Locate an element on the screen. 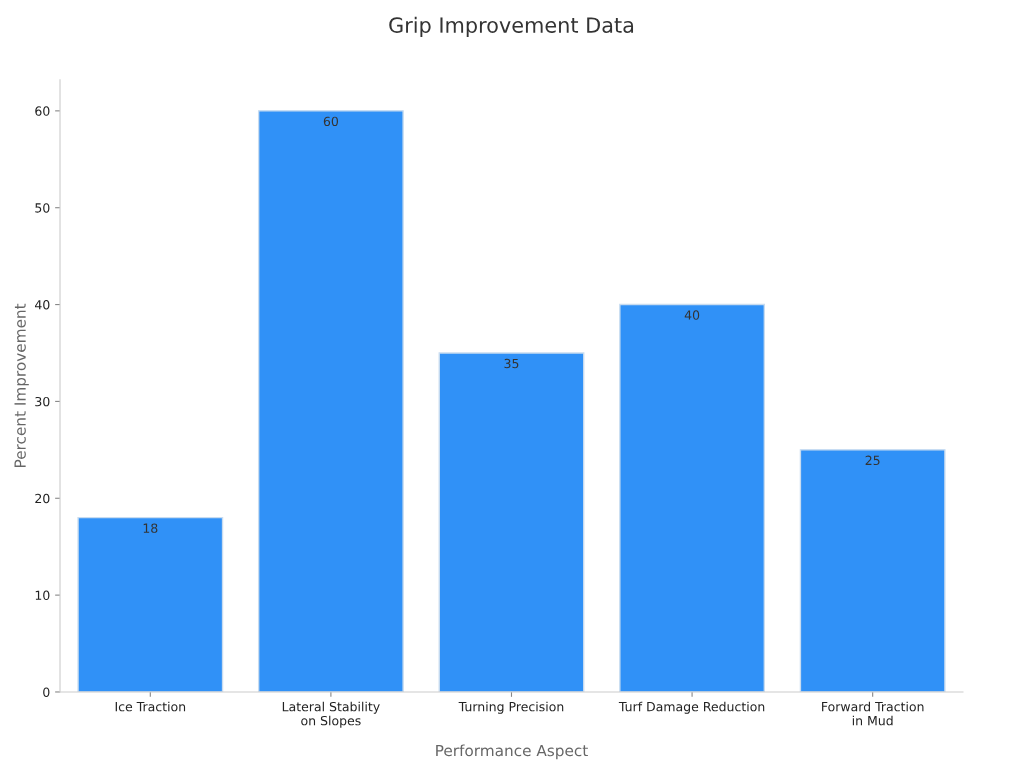 This screenshot has width=1024, height=768. y-tick-label: 20 is located at coordinates (42, 498).